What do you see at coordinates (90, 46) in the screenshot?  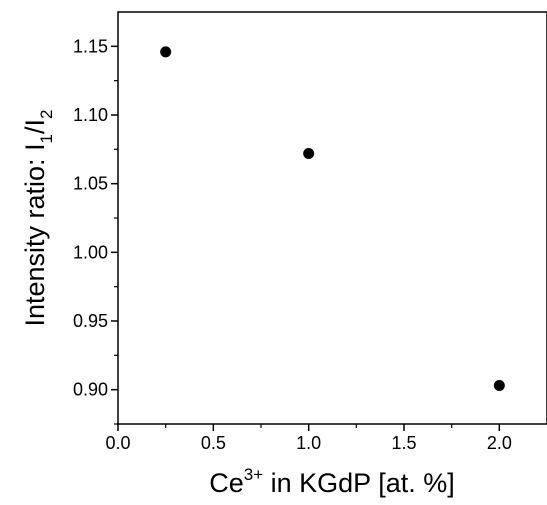 I see `y-tick-label: 1.15` at bounding box center [90, 46].